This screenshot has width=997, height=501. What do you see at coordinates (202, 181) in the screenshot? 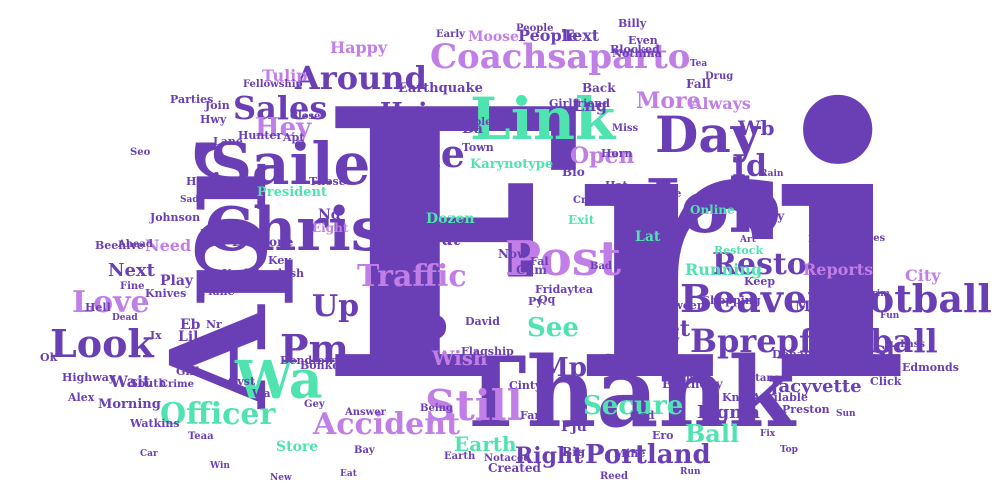
I see `cloud-word: Hogs` at bounding box center [202, 181].